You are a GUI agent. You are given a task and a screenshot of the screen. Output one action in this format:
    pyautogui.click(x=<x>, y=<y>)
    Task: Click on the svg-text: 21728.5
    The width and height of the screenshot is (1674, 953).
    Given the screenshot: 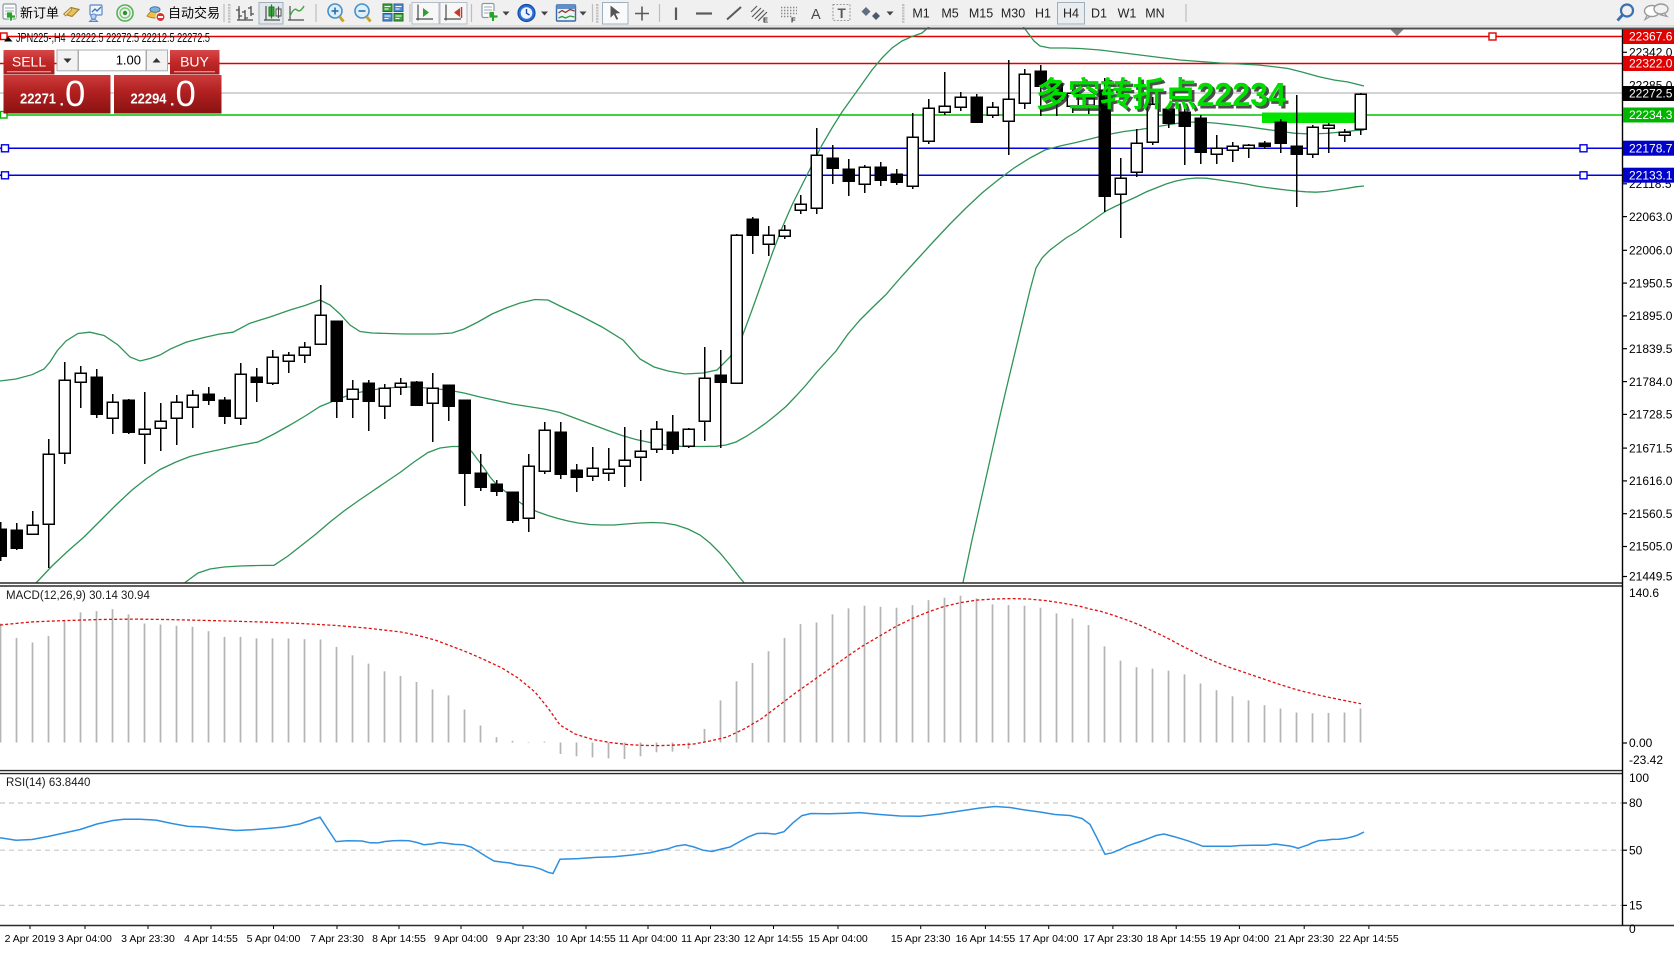 What is the action you would take?
    pyautogui.click(x=1651, y=415)
    